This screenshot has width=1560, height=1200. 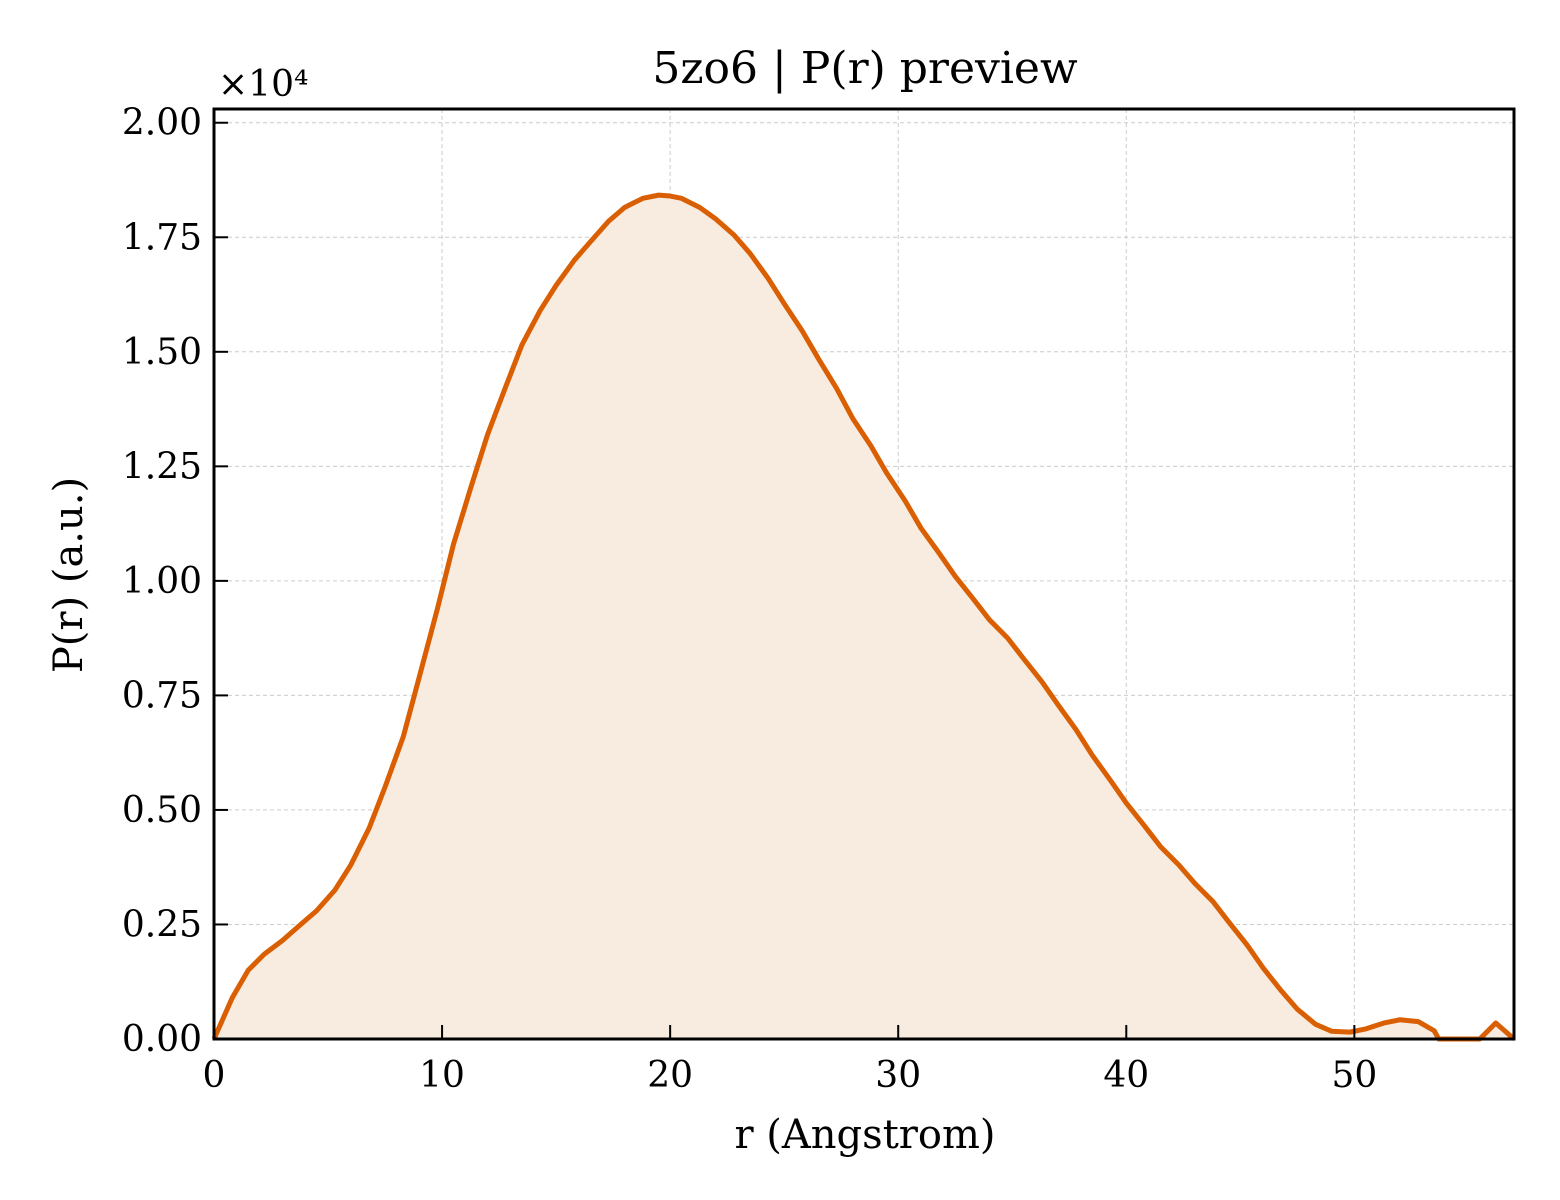 I want to click on x-tick-label: 50, so click(x=1354, y=1075).